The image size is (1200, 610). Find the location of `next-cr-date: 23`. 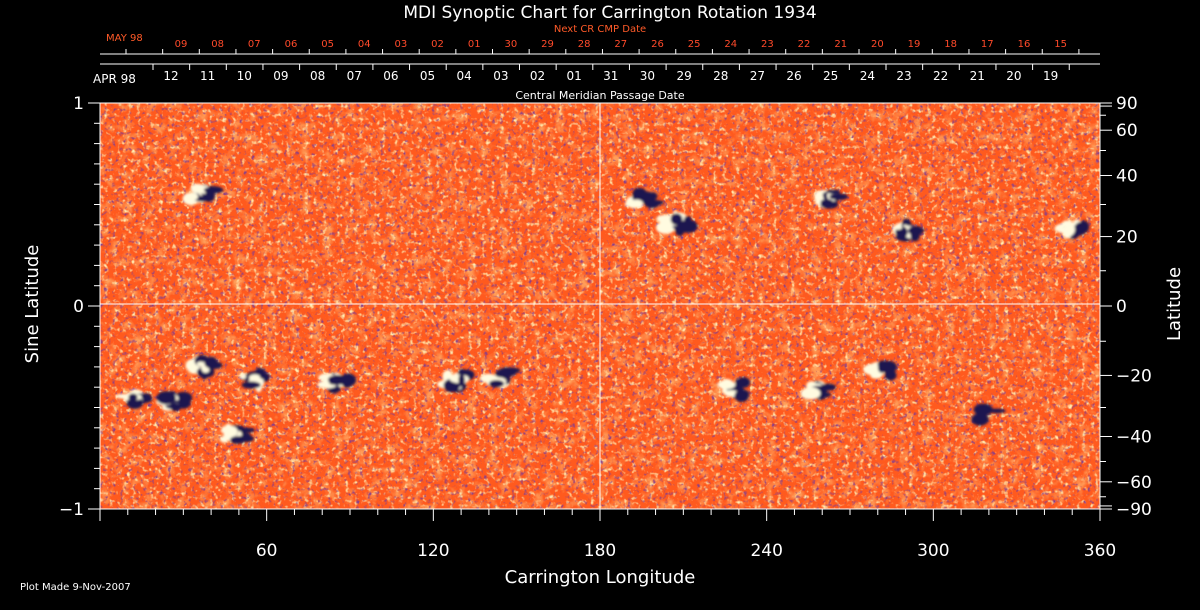

next-cr-date: 23 is located at coordinates (767, 44).